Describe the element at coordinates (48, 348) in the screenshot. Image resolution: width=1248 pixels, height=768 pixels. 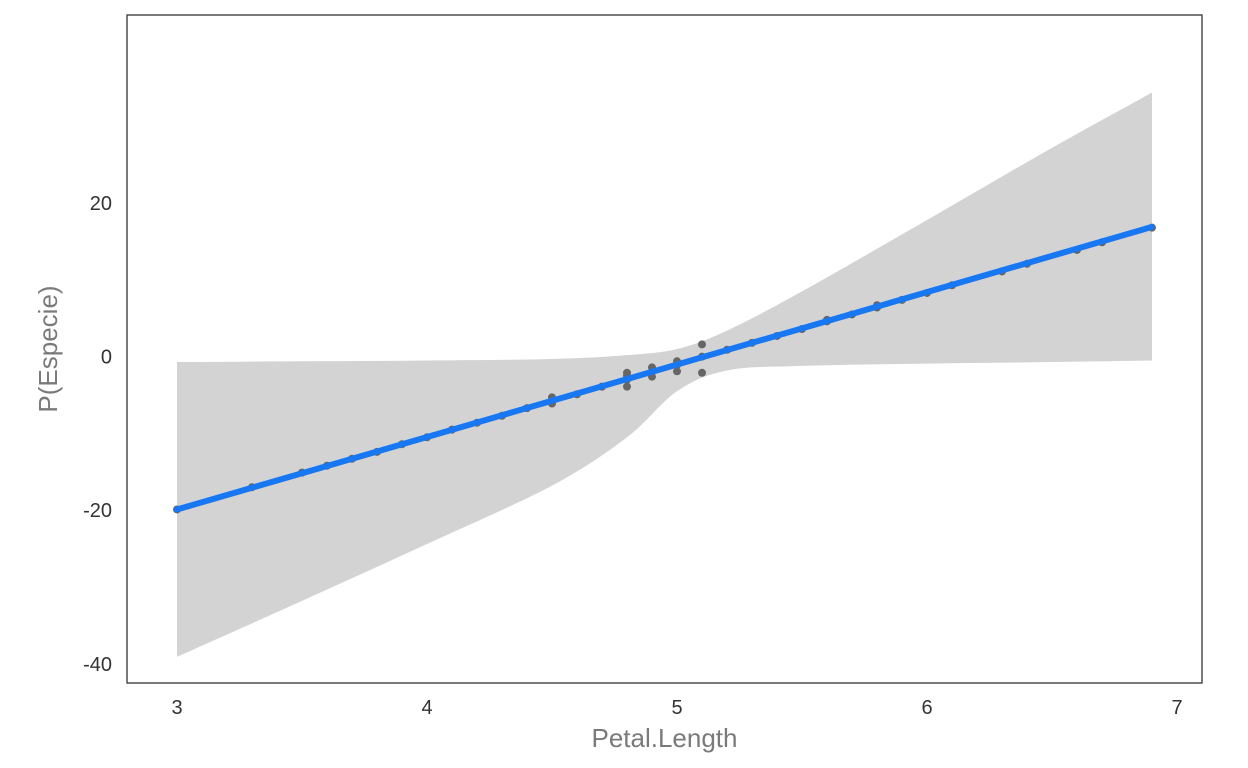
I see `y-axis-title: P(Especie)` at that location.